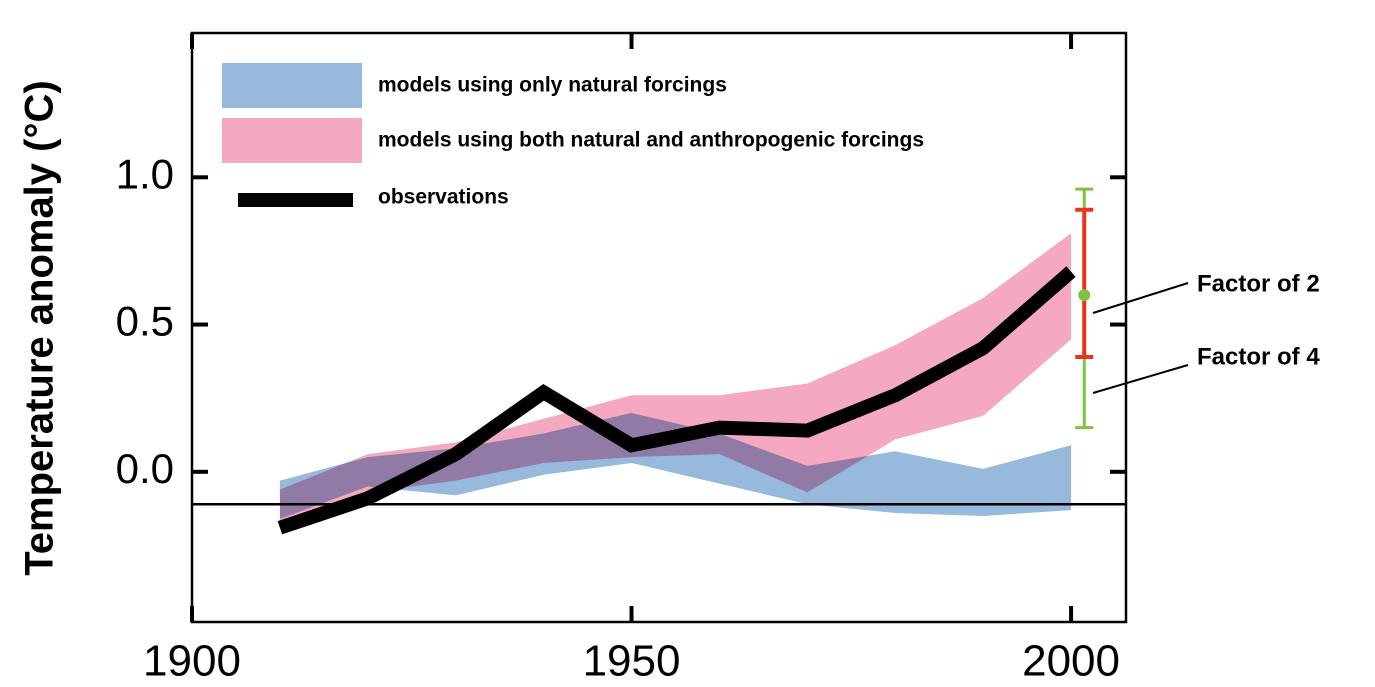  Describe the element at coordinates (552, 85) in the screenshot. I see `legend-label: models using only natural forcings` at that location.